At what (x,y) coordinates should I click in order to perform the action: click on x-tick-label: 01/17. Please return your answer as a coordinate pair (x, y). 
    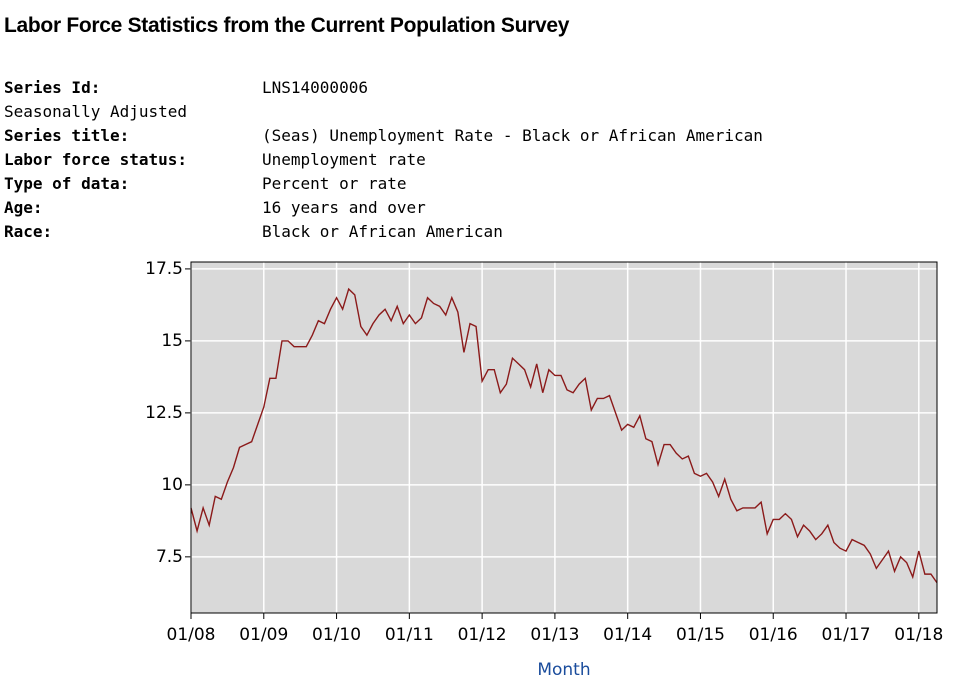
    Looking at the image, I should click on (846, 635).